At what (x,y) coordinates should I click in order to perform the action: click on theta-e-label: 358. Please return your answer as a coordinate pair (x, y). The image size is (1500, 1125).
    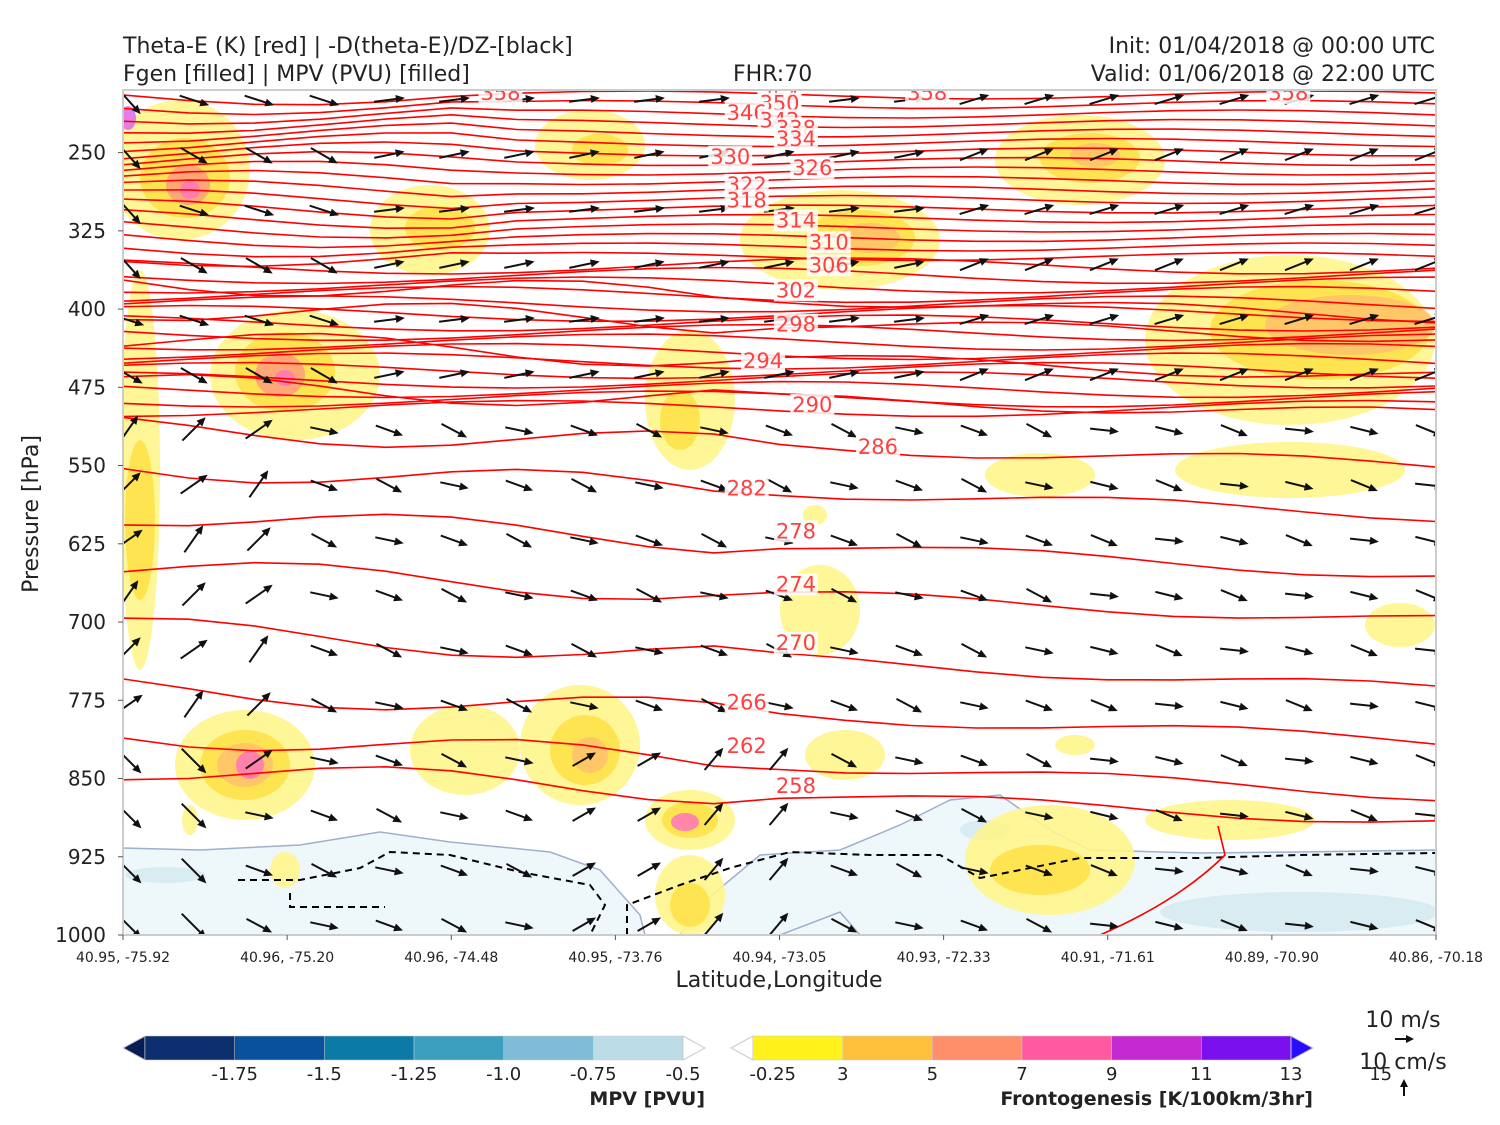
    Looking at the image, I should click on (927, 93).